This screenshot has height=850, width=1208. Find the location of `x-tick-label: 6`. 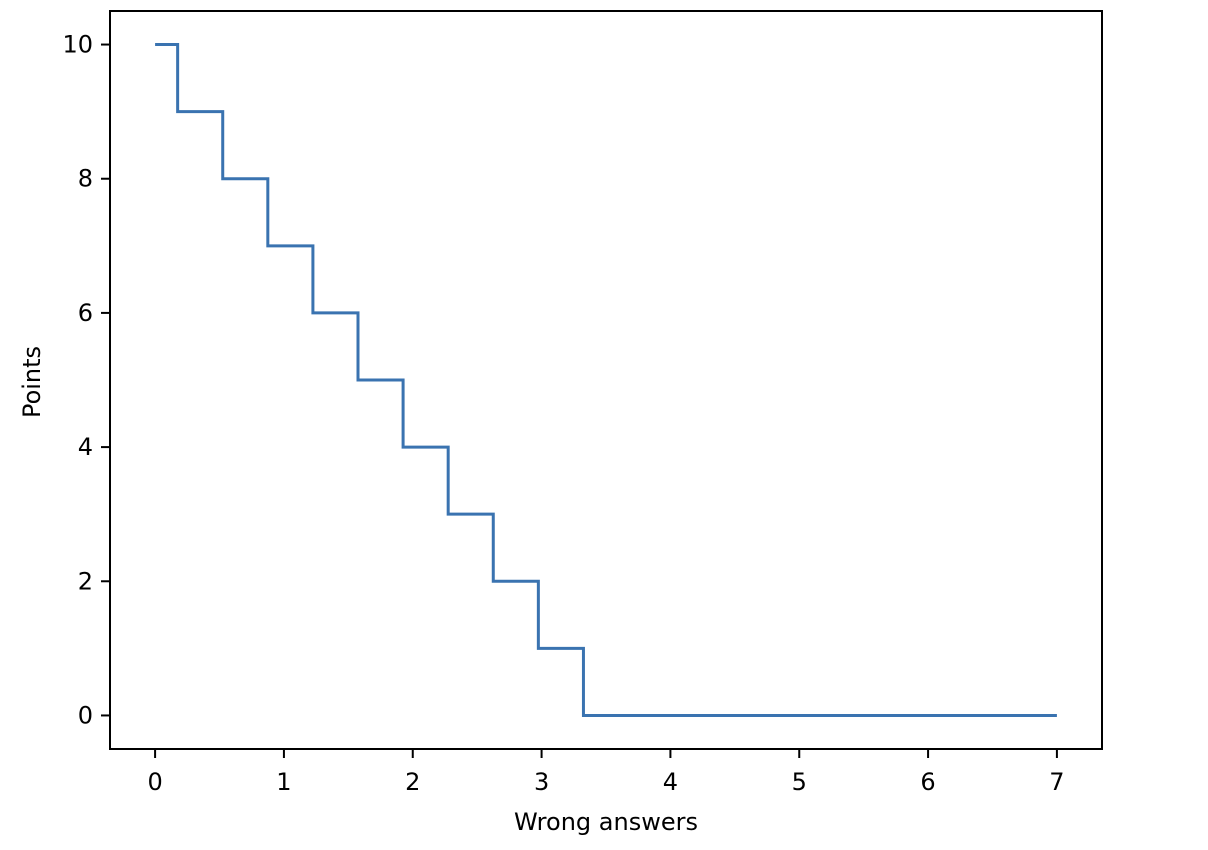

x-tick-label: 6 is located at coordinates (927, 782).